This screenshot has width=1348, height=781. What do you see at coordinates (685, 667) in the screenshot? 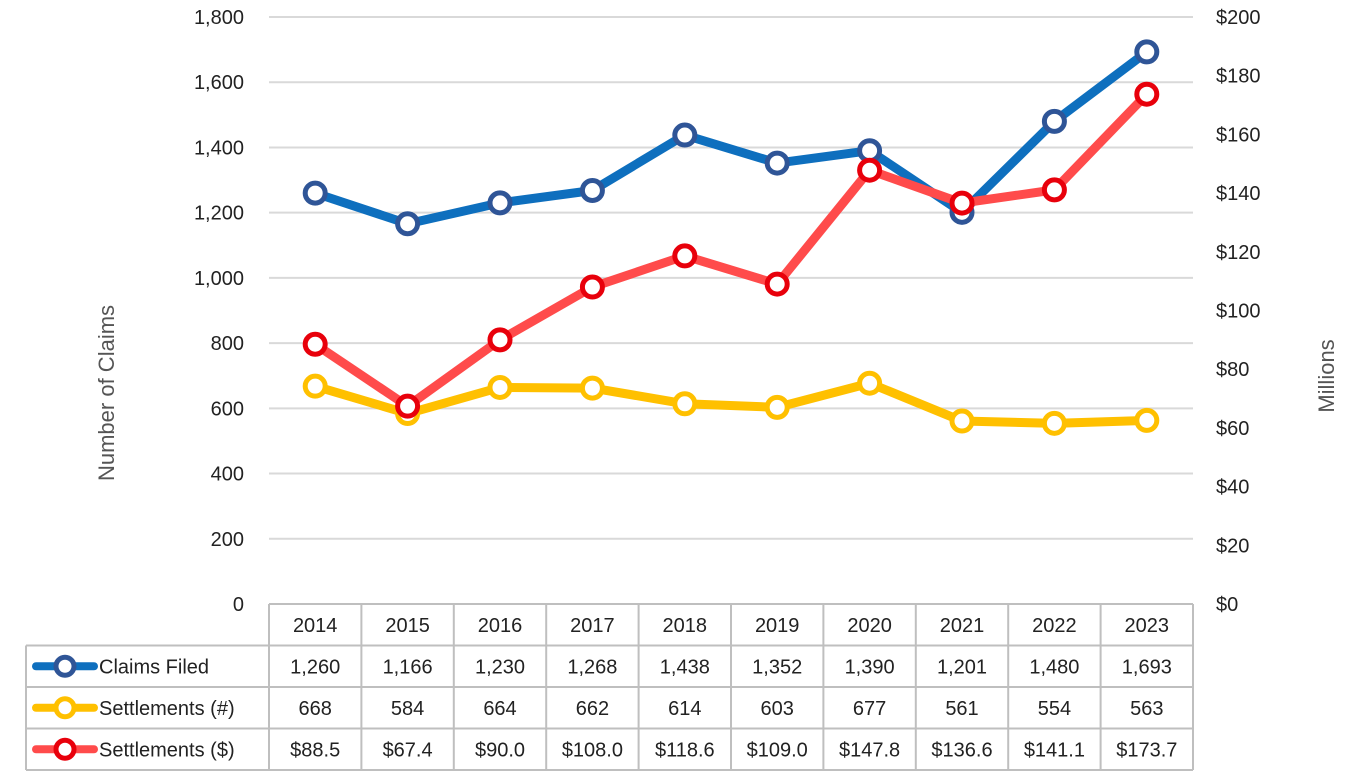
I see `data-label: 1,438` at bounding box center [685, 667].